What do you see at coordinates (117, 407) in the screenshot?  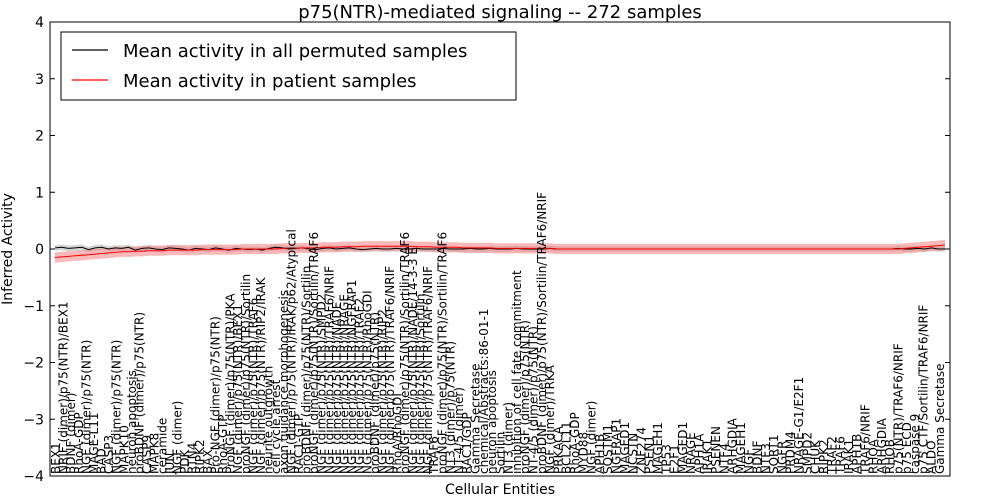 I see `x-entity-label: NGF (dimer)/p75(NTR)` at bounding box center [117, 407].